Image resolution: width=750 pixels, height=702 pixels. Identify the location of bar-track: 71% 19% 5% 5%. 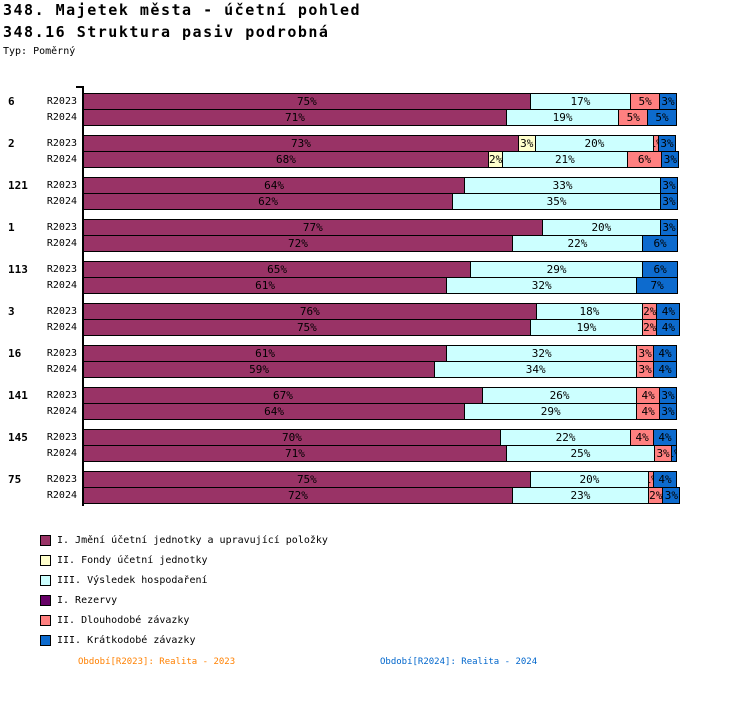
(381, 117).